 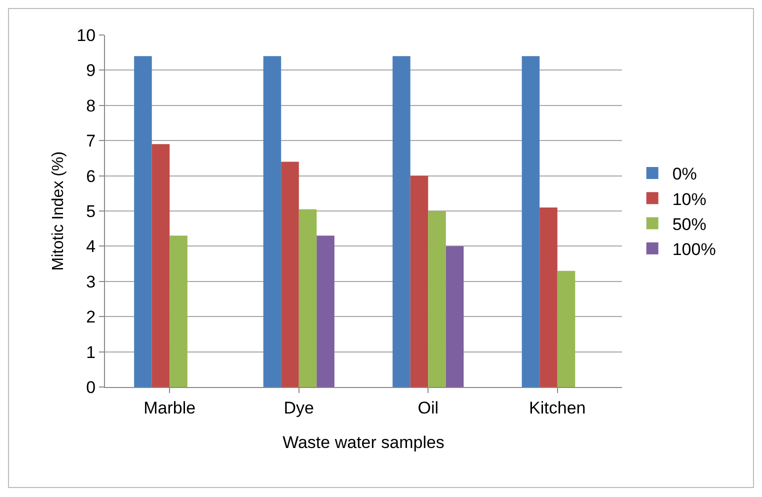 What do you see at coordinates (91, 282) in the screenshot?
I see `y-tick-label: 3` at bounding box center [91, 282].